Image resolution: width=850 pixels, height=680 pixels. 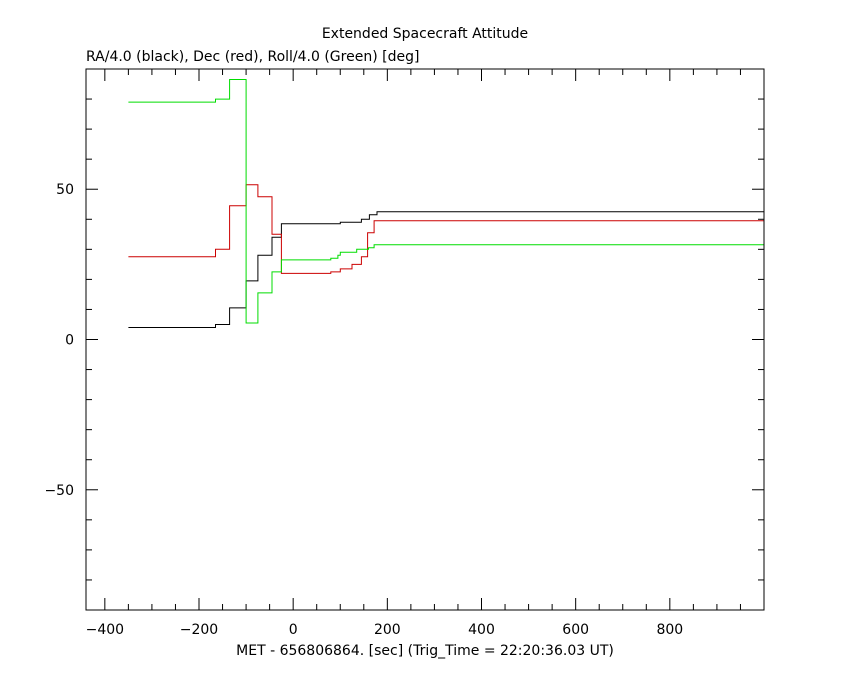 I want to click on x-tick-label: 0, so click(x=293, y=630).